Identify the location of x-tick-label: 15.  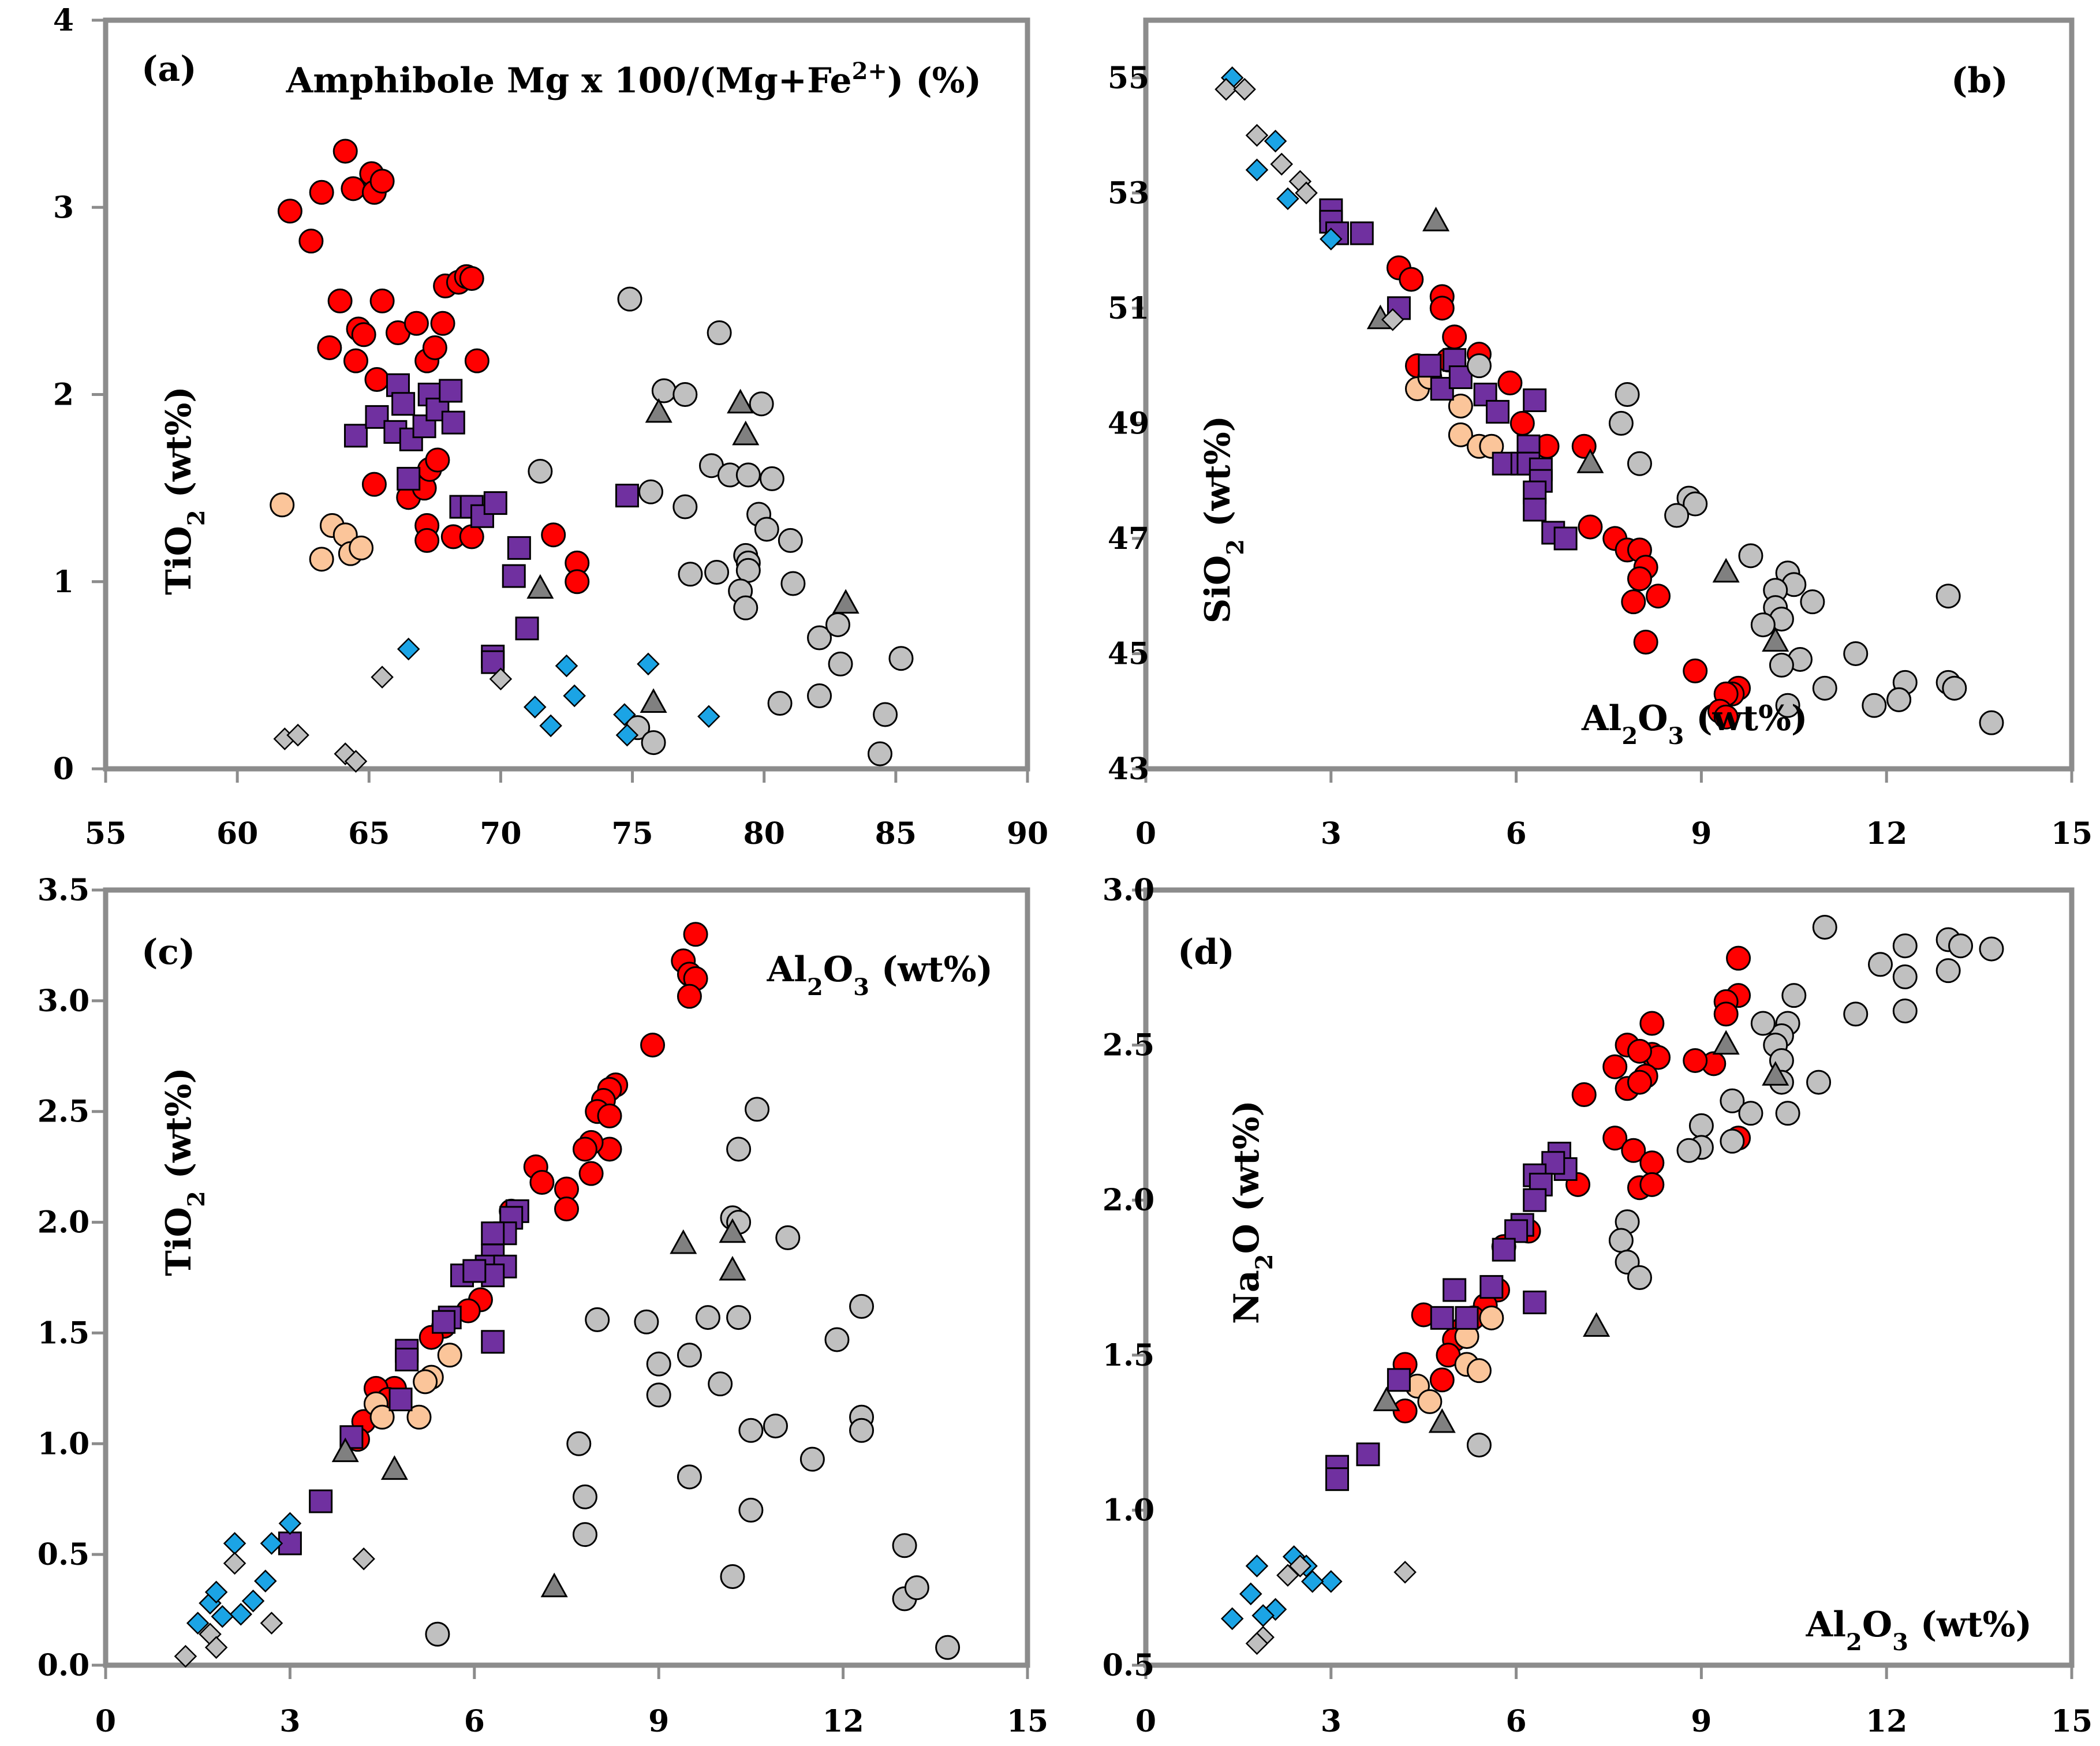
(2071, 834).